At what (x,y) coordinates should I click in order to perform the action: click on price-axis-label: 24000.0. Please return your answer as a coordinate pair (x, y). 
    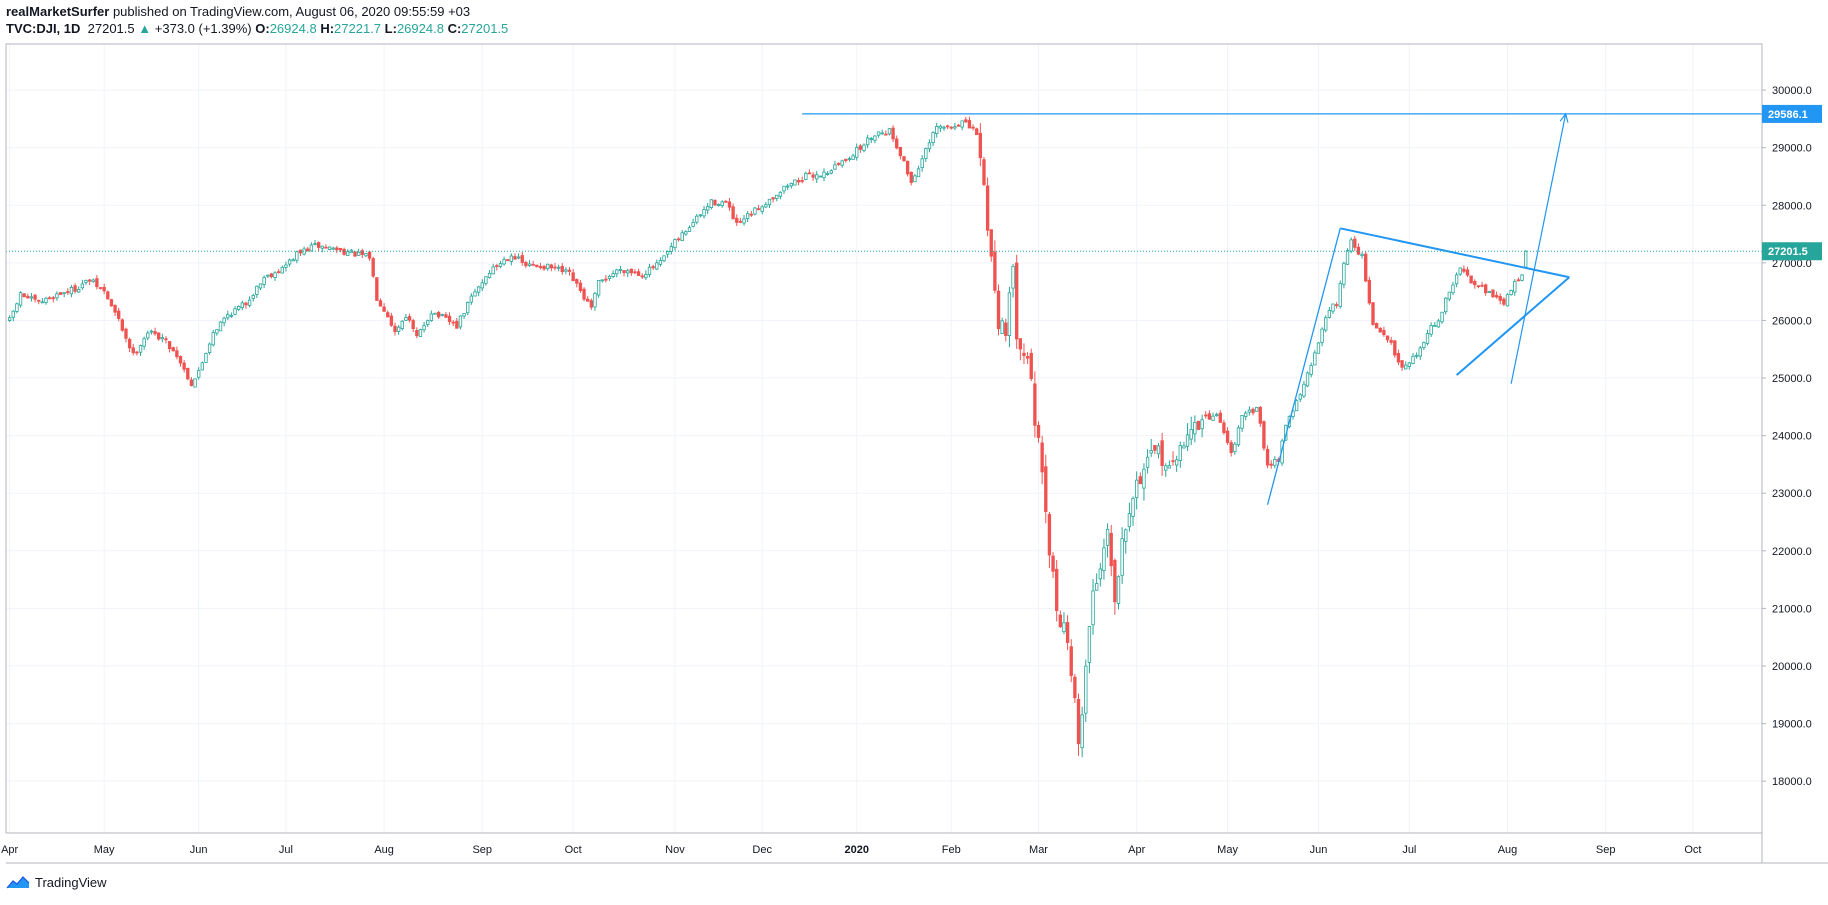
    Looking at the image, I should click on (1792, 437).